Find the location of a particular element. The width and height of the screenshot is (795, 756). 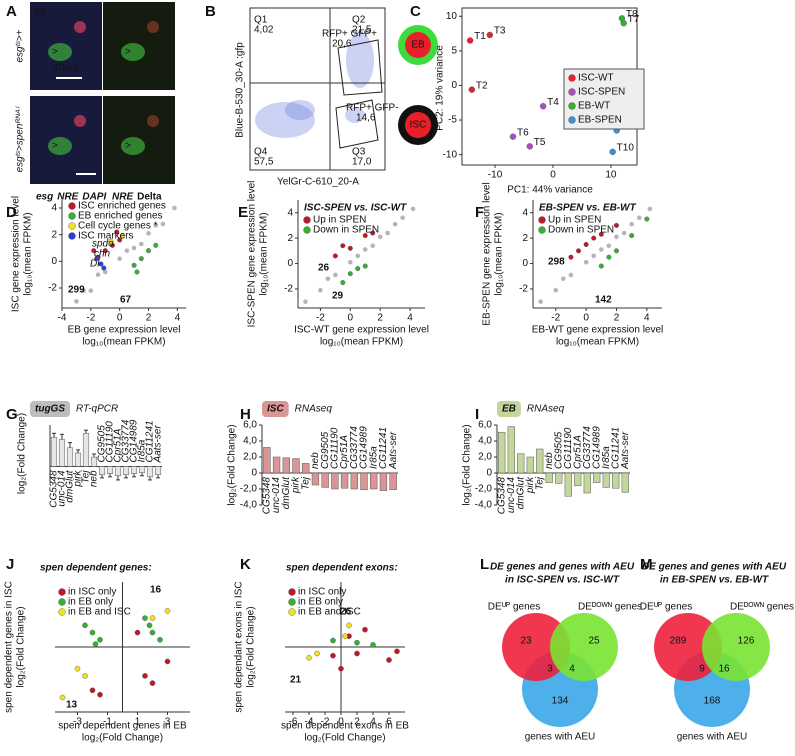

y-axis-title: log₂(Fold Change) is located at coordinates (22, 453).